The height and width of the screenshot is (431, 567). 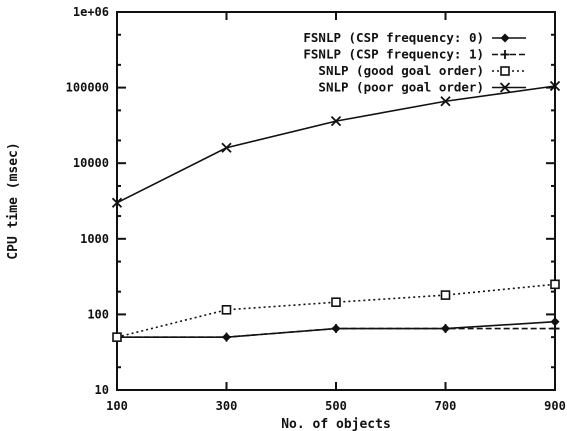 What do you see at coordinates (401, 70) in the screenshot?
I see `legend-label: SNLP (good goal order)` at bounding box center [401, 70].